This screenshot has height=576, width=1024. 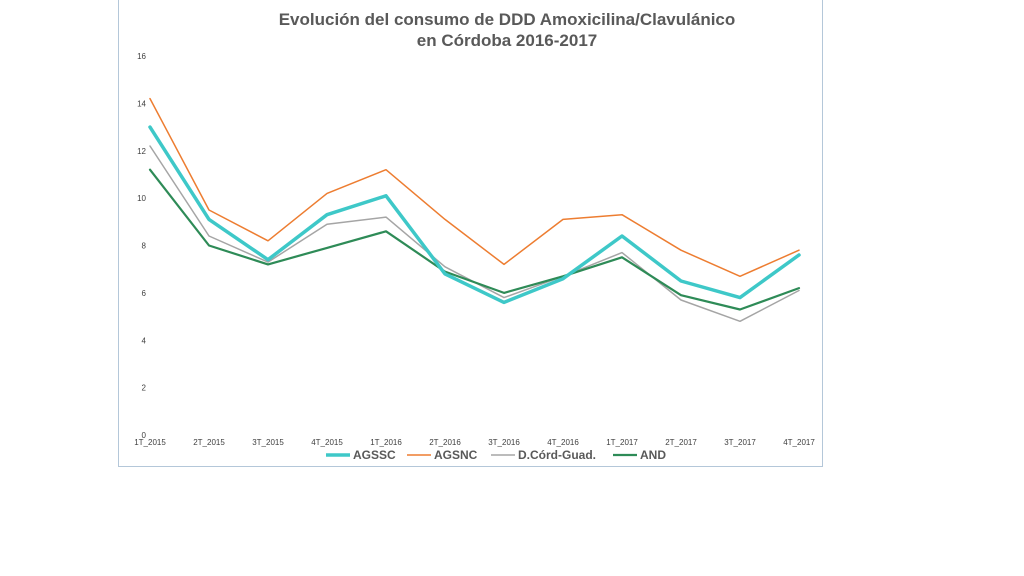 What do you see at coordinates (507, 40) in the screenshot?
I see `chart-subtitle: en Córdoba 2016-2017` at bounding box center [507, 40].